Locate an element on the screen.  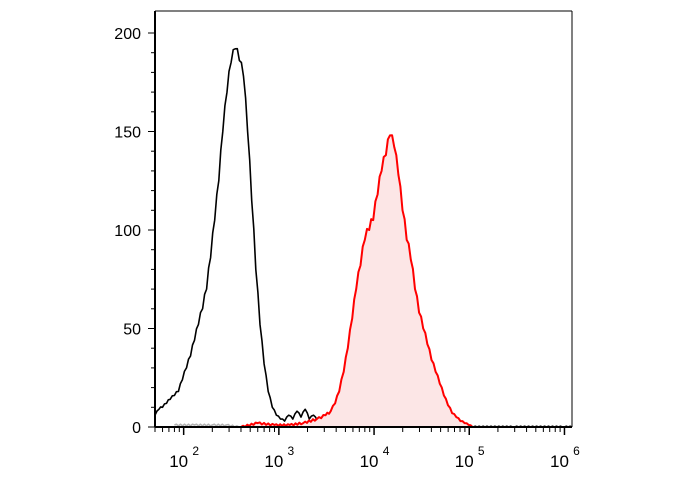
y-axis-ticks: 0 50 100 150 200 is located at coordinates (134, 231).